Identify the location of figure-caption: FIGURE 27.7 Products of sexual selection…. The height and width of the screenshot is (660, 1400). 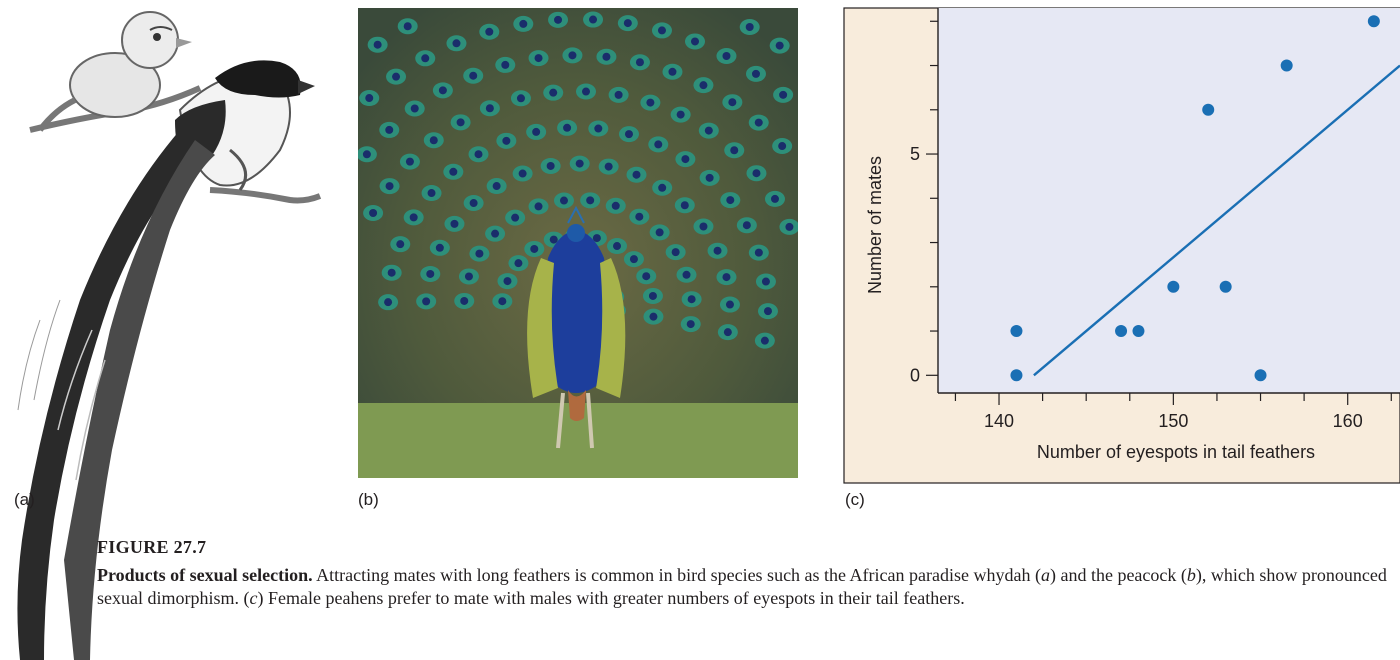
(747, 573).